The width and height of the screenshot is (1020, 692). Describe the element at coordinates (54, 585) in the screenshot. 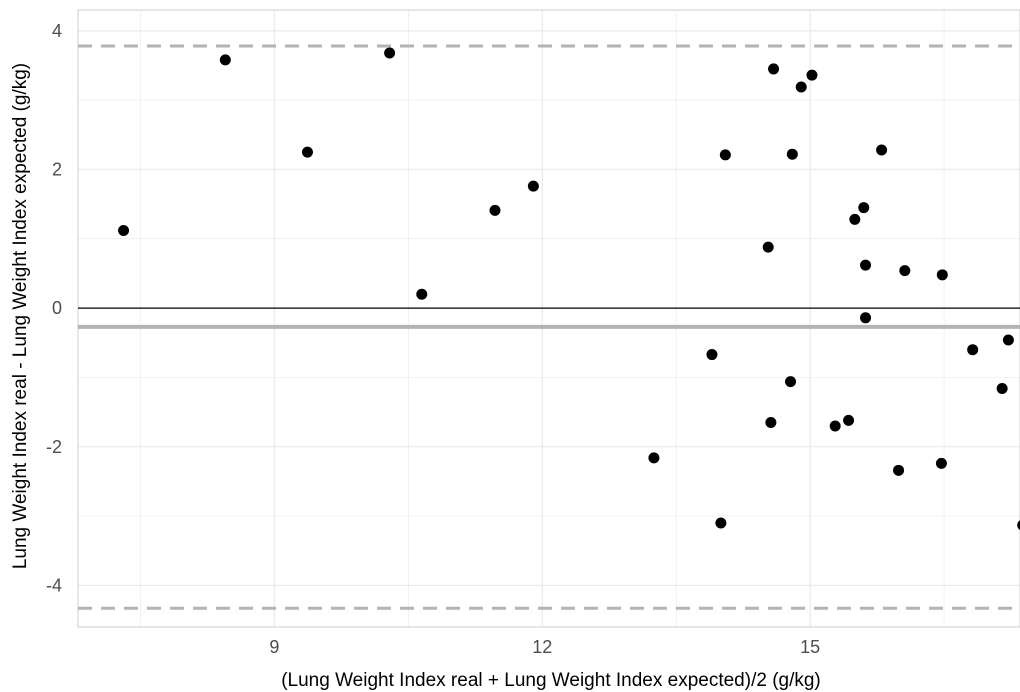

I see `y-tick-label: -4` at that location.